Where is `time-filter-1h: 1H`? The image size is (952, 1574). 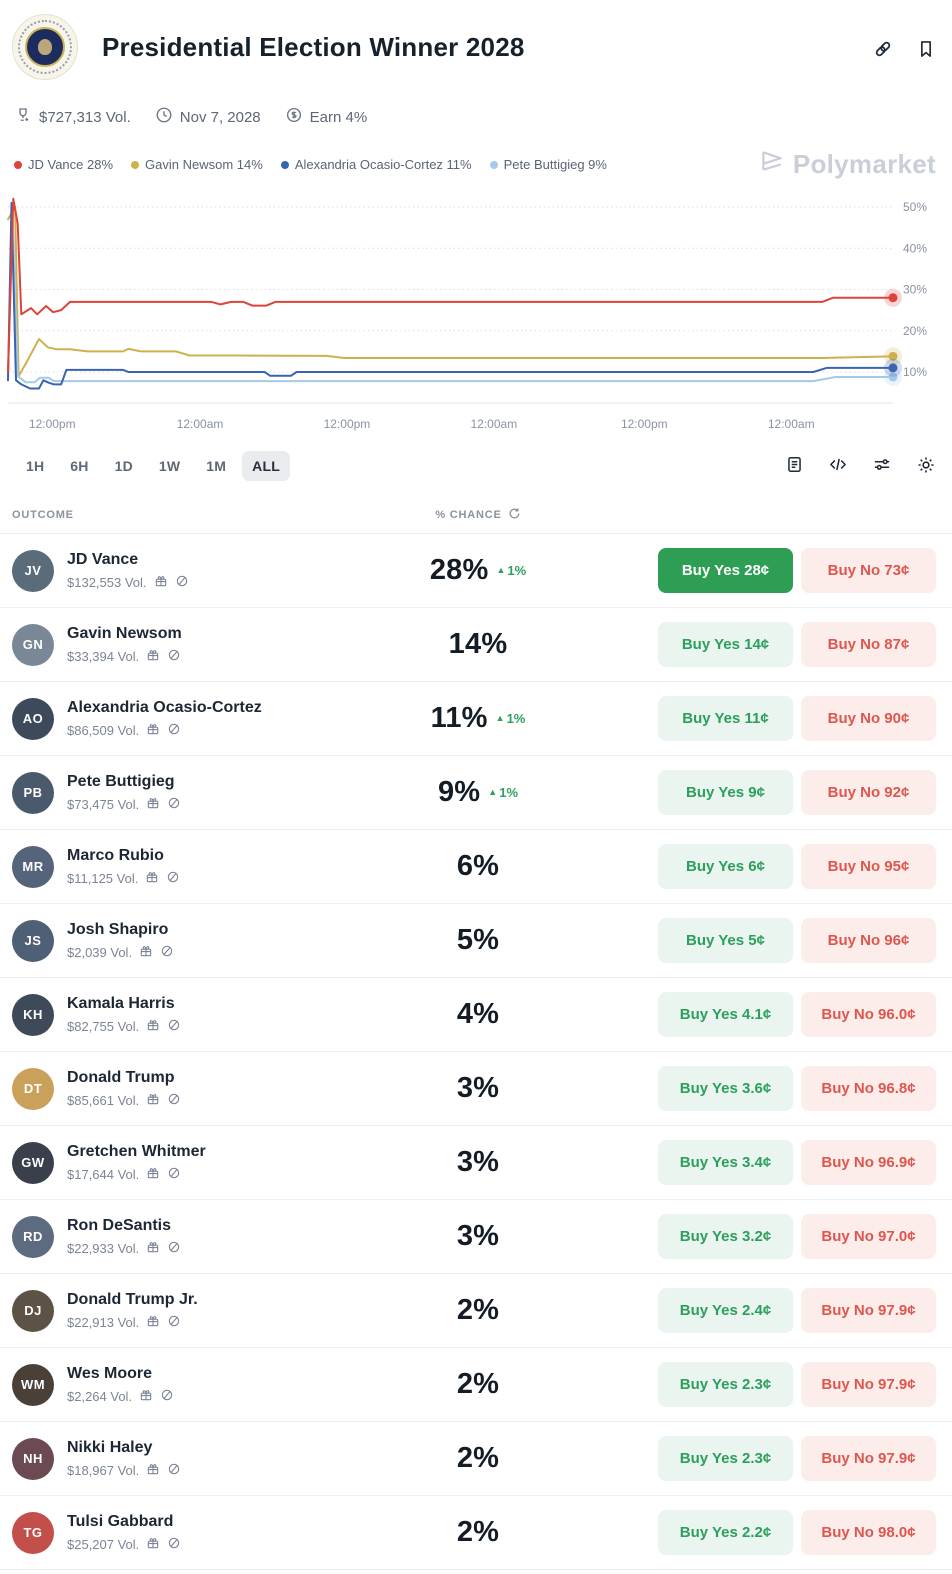
time-filter-1h: 1H is located at coordinates (35, 466).